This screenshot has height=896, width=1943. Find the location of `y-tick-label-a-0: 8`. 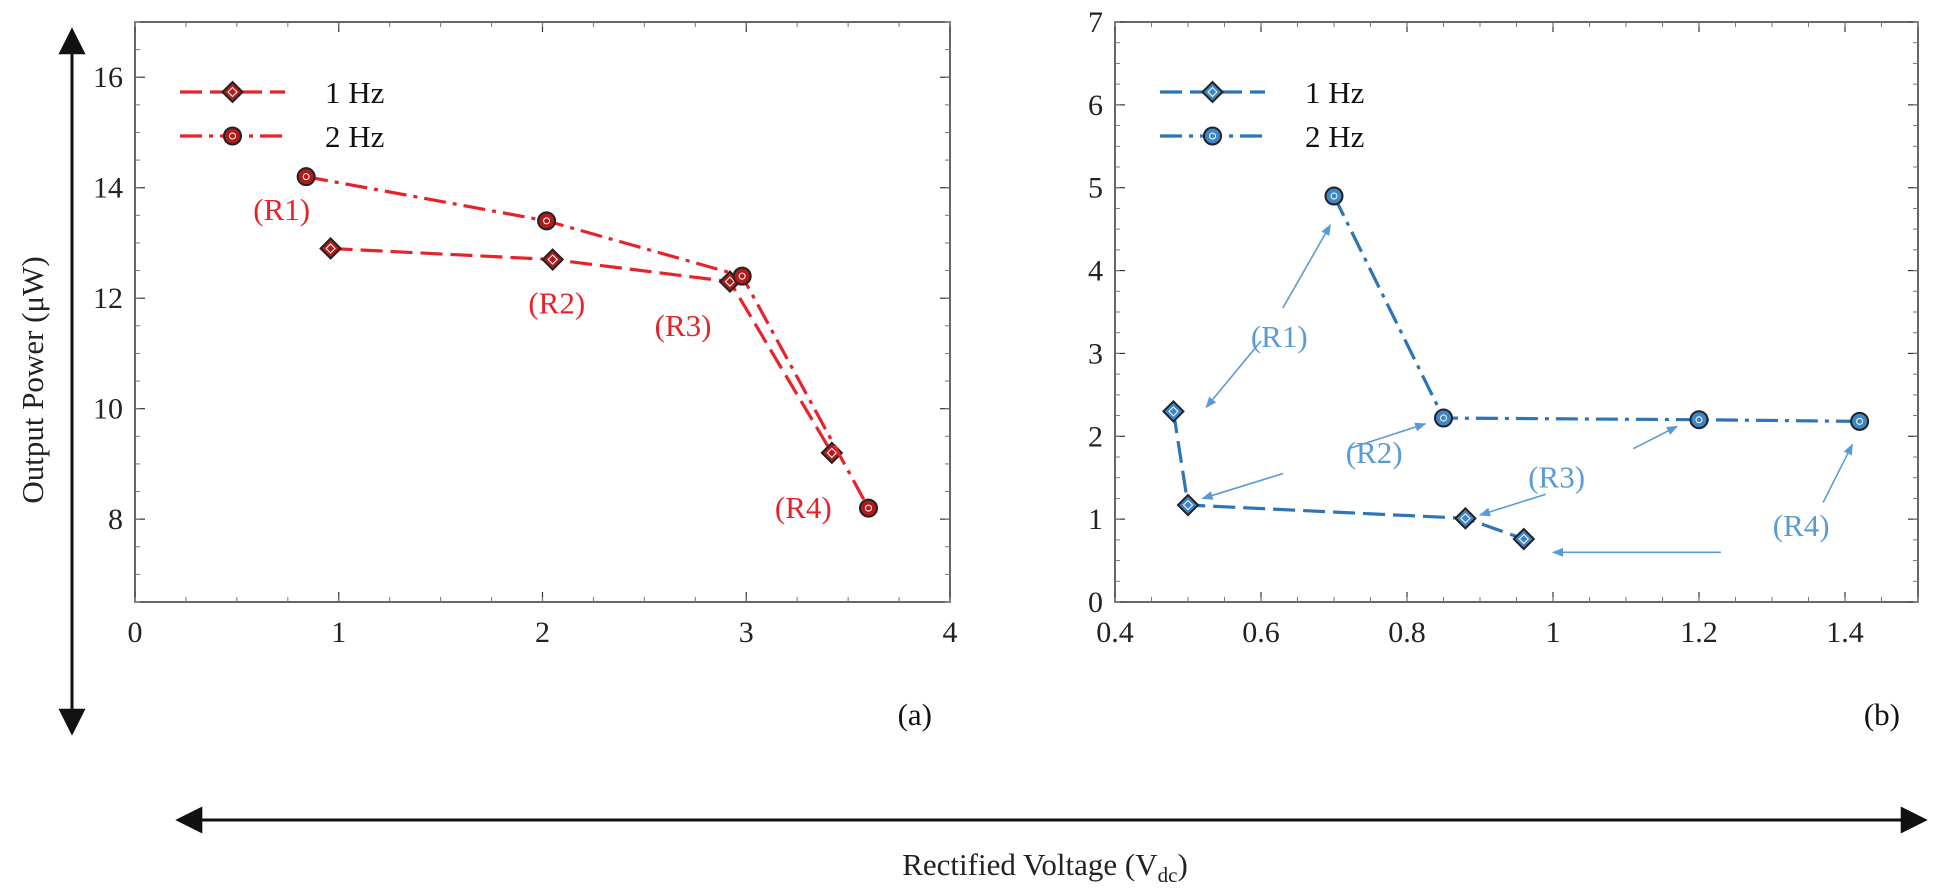

y-tick-label-a-0: 8 is located at coordinates (115, 519).